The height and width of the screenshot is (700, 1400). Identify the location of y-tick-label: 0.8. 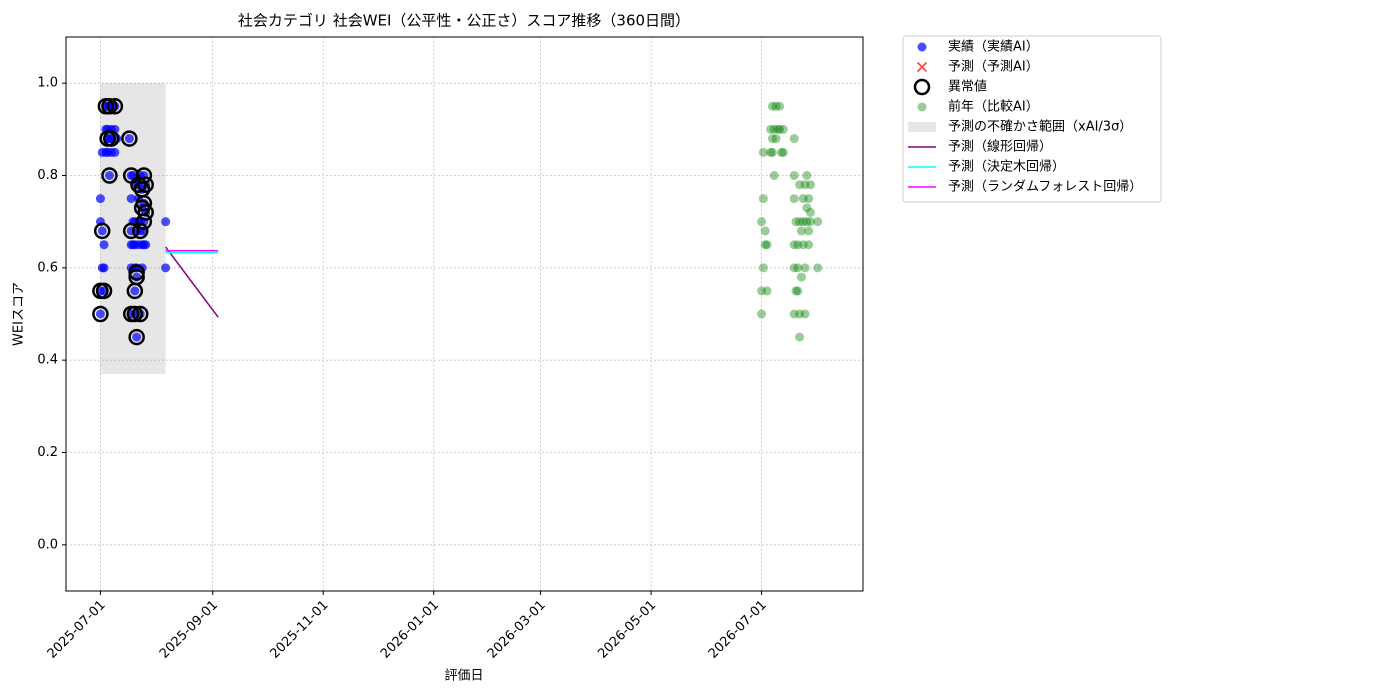
(47, 175).